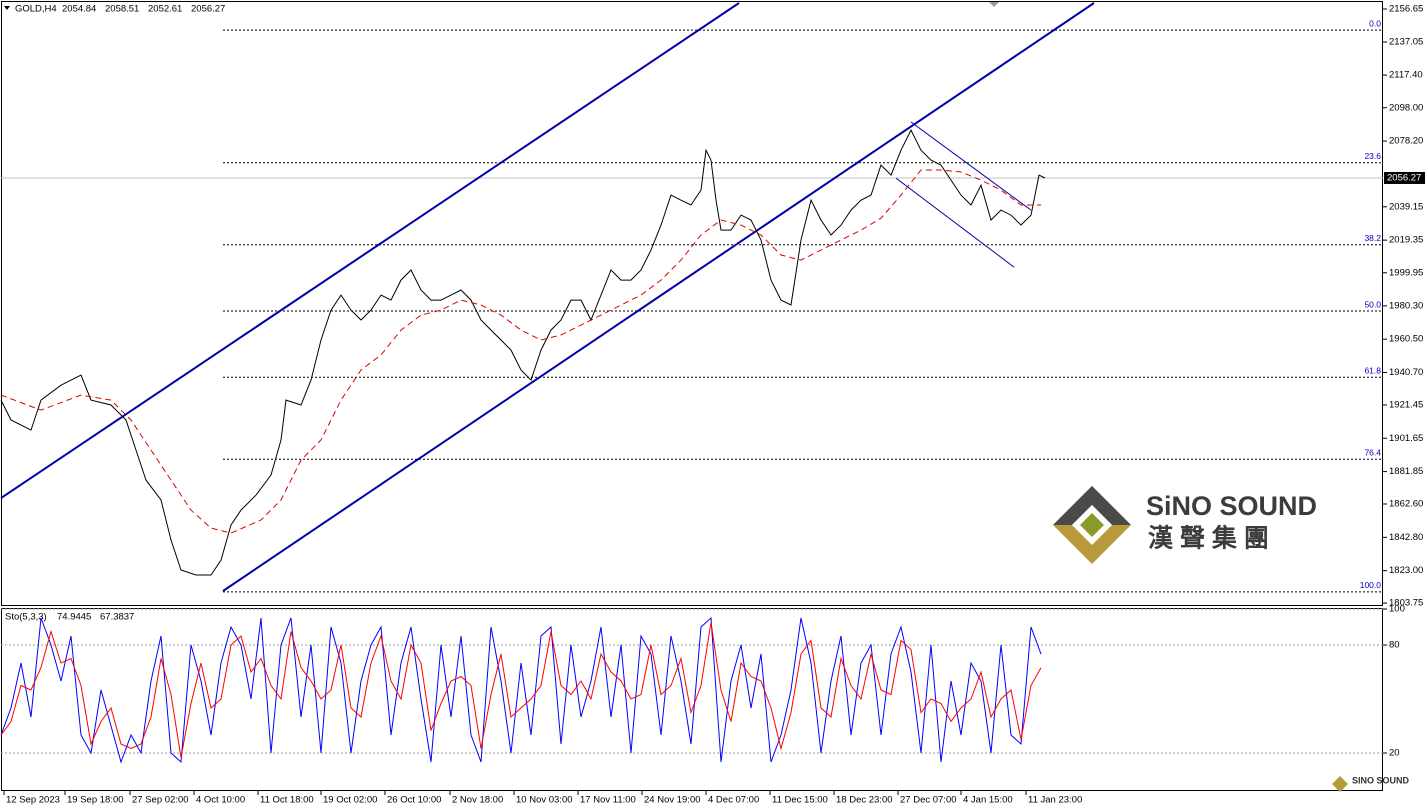 The height and width of the screenshot is (809, 1426). Describe the element at coordinates (1406, 42) in the screenshot. I see `y-tick-label: 2137.05` at that location.